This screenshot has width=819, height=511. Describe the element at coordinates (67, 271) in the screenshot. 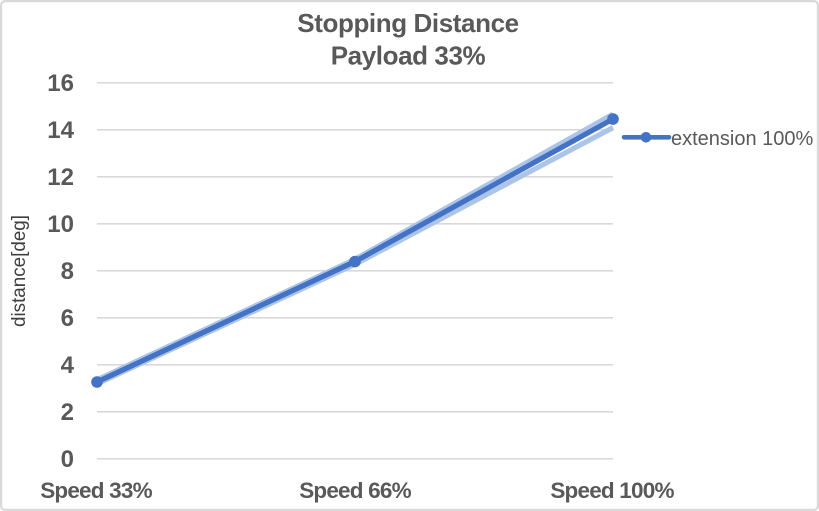

I see `svg-text: 8` at that location.